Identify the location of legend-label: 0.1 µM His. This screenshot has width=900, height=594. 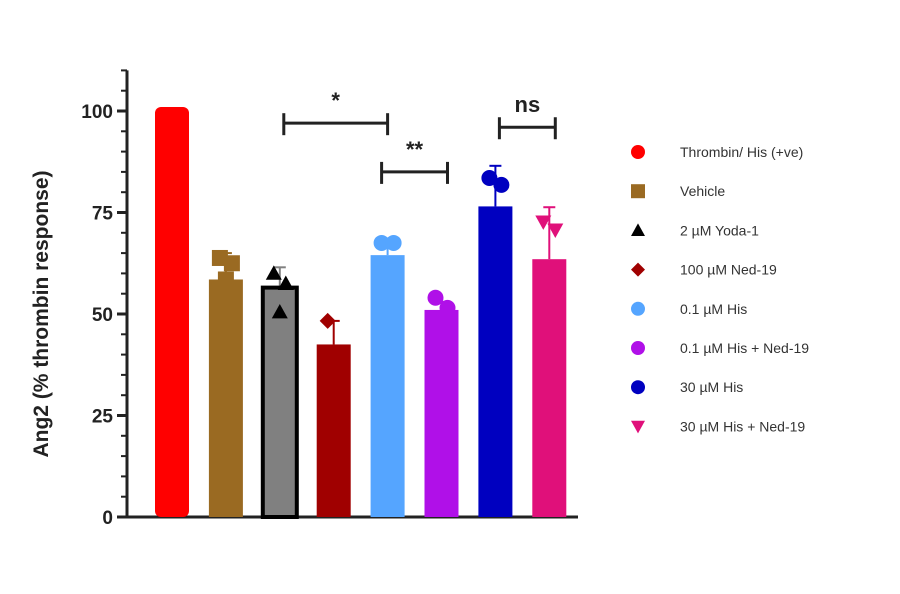
(713, 309).